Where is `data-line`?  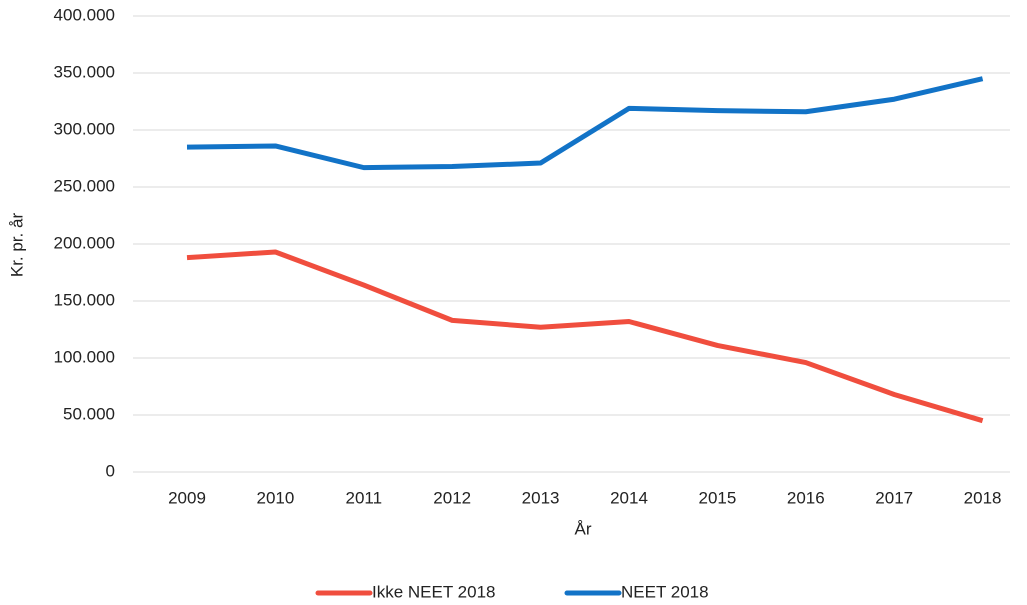 data-line is located at coordinates (585, 123).